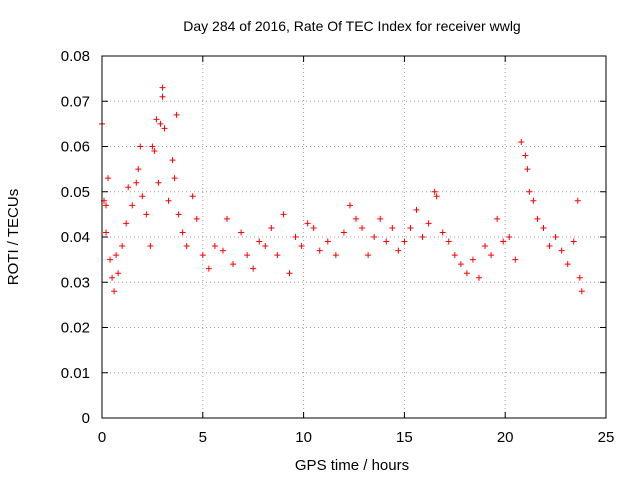  Describe the element at coordinates (352, 465) in the screenshot. I see `x-axis-label: GPS time / hours` at that location.